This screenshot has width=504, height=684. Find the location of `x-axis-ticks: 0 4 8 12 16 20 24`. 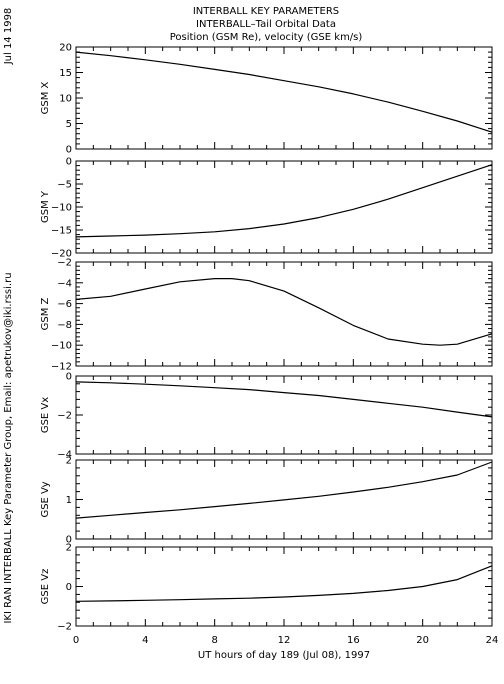

x-axis-ticks: 0 4 8 12 16 20 24 is located at coordinates (286, 640).